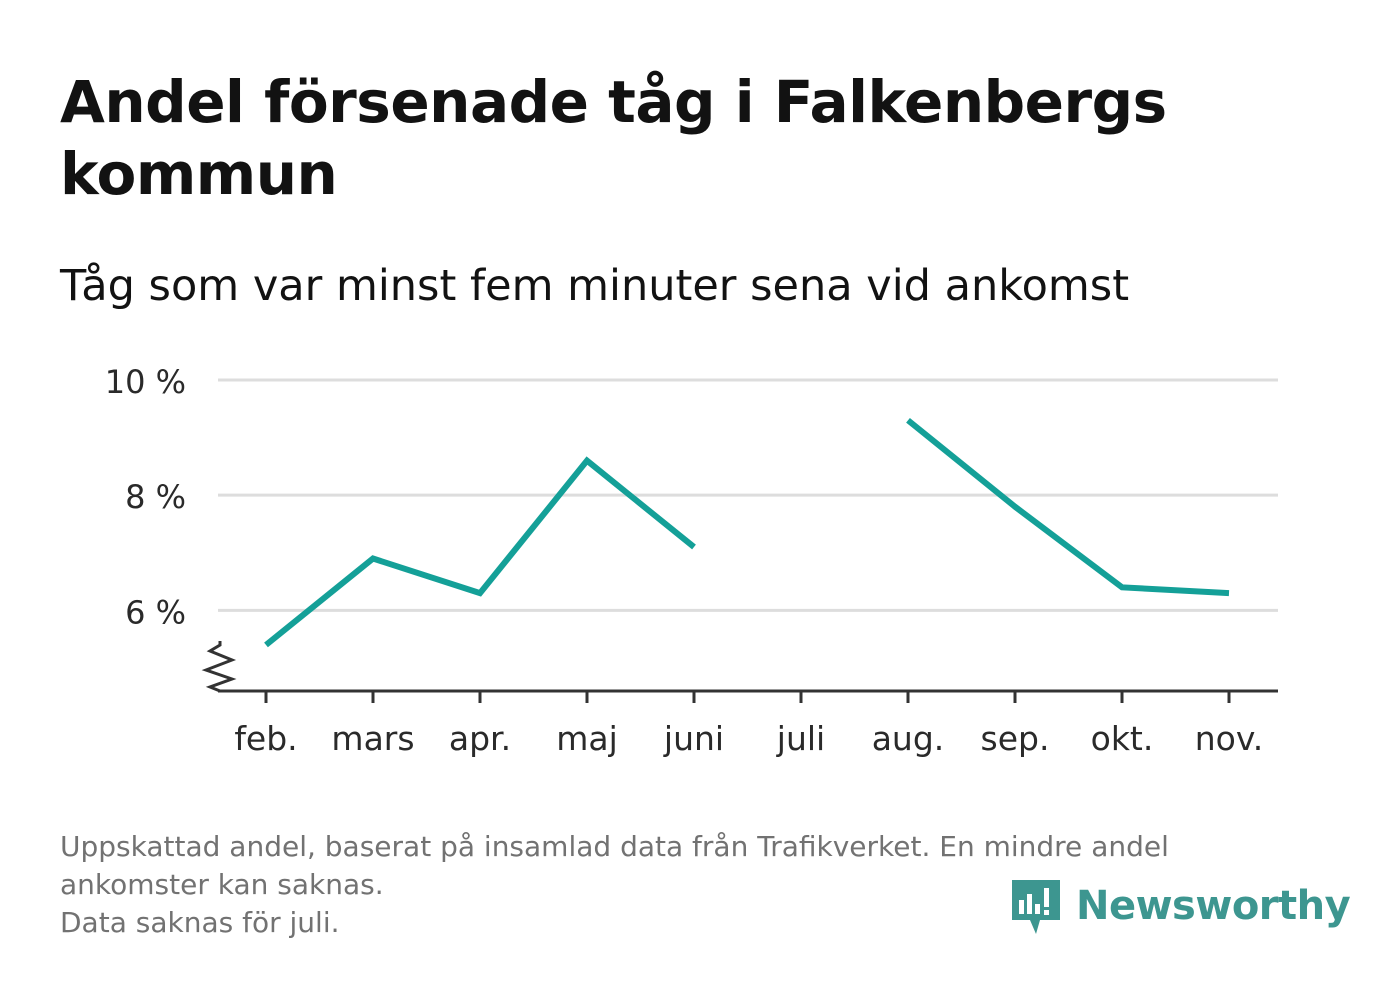 Image resolution: width=1382 pixels, height=999 pixels. What do you see at coordinates (480, 738) in the screenshot?
I see `x-tick-label: apr.` at bounding box center [480, 738].